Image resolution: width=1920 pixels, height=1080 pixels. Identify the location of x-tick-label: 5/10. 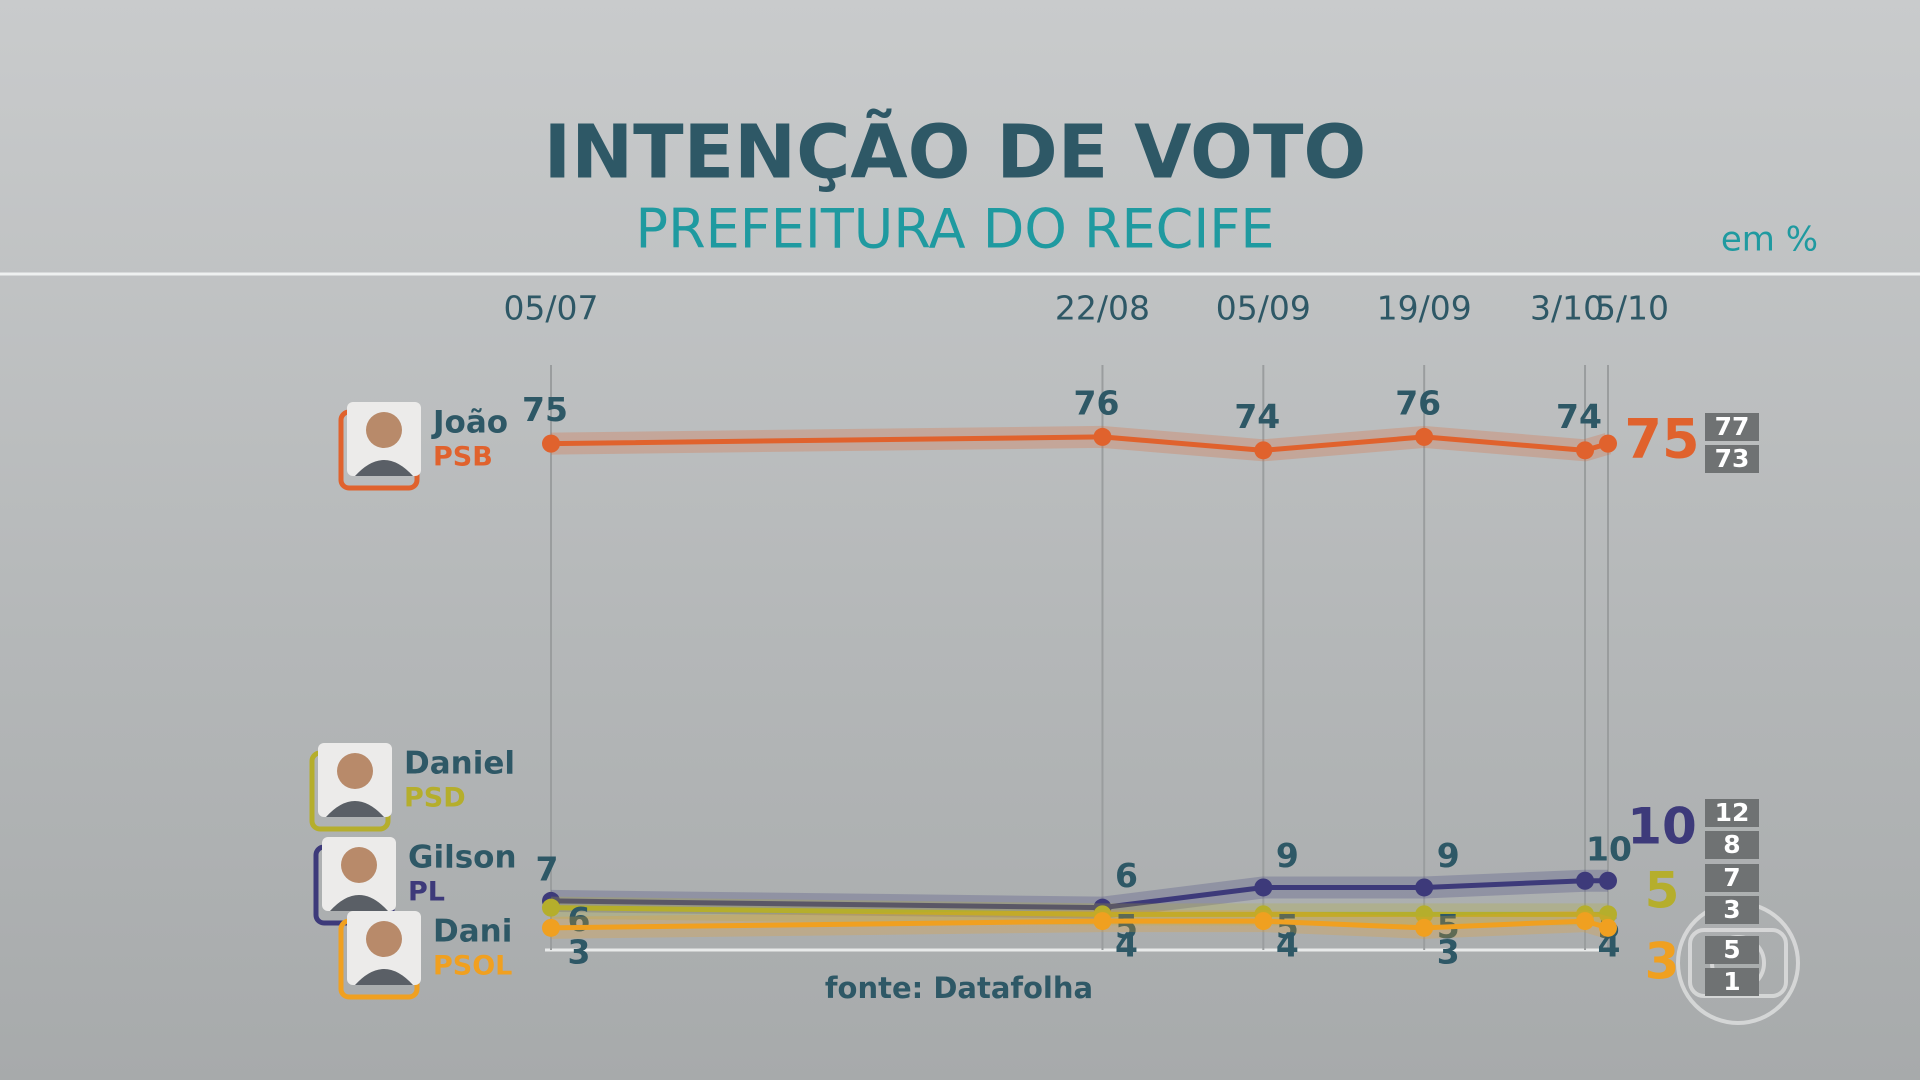
(1632, 308).